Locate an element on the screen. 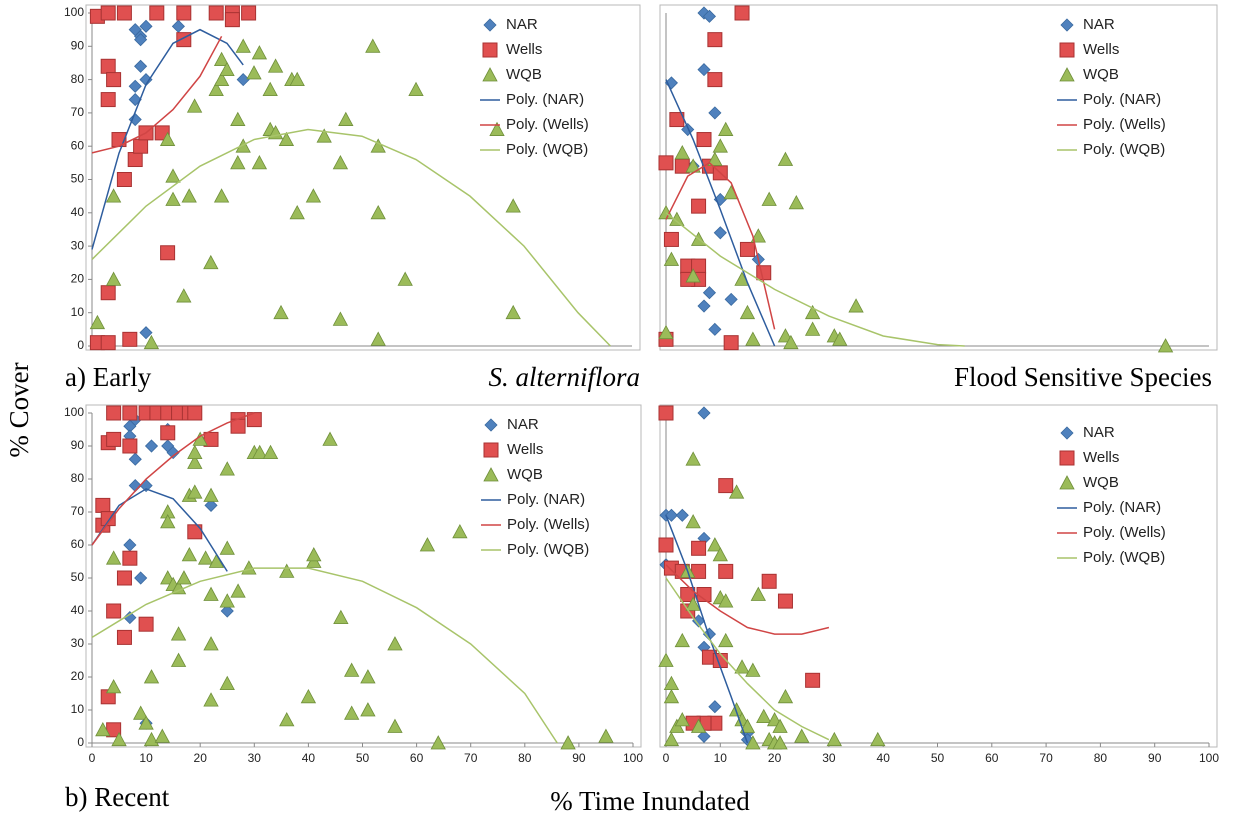 This screenshot has width=1233, height=820. y-tick-label: 0 is located at coordinates (80, 742).